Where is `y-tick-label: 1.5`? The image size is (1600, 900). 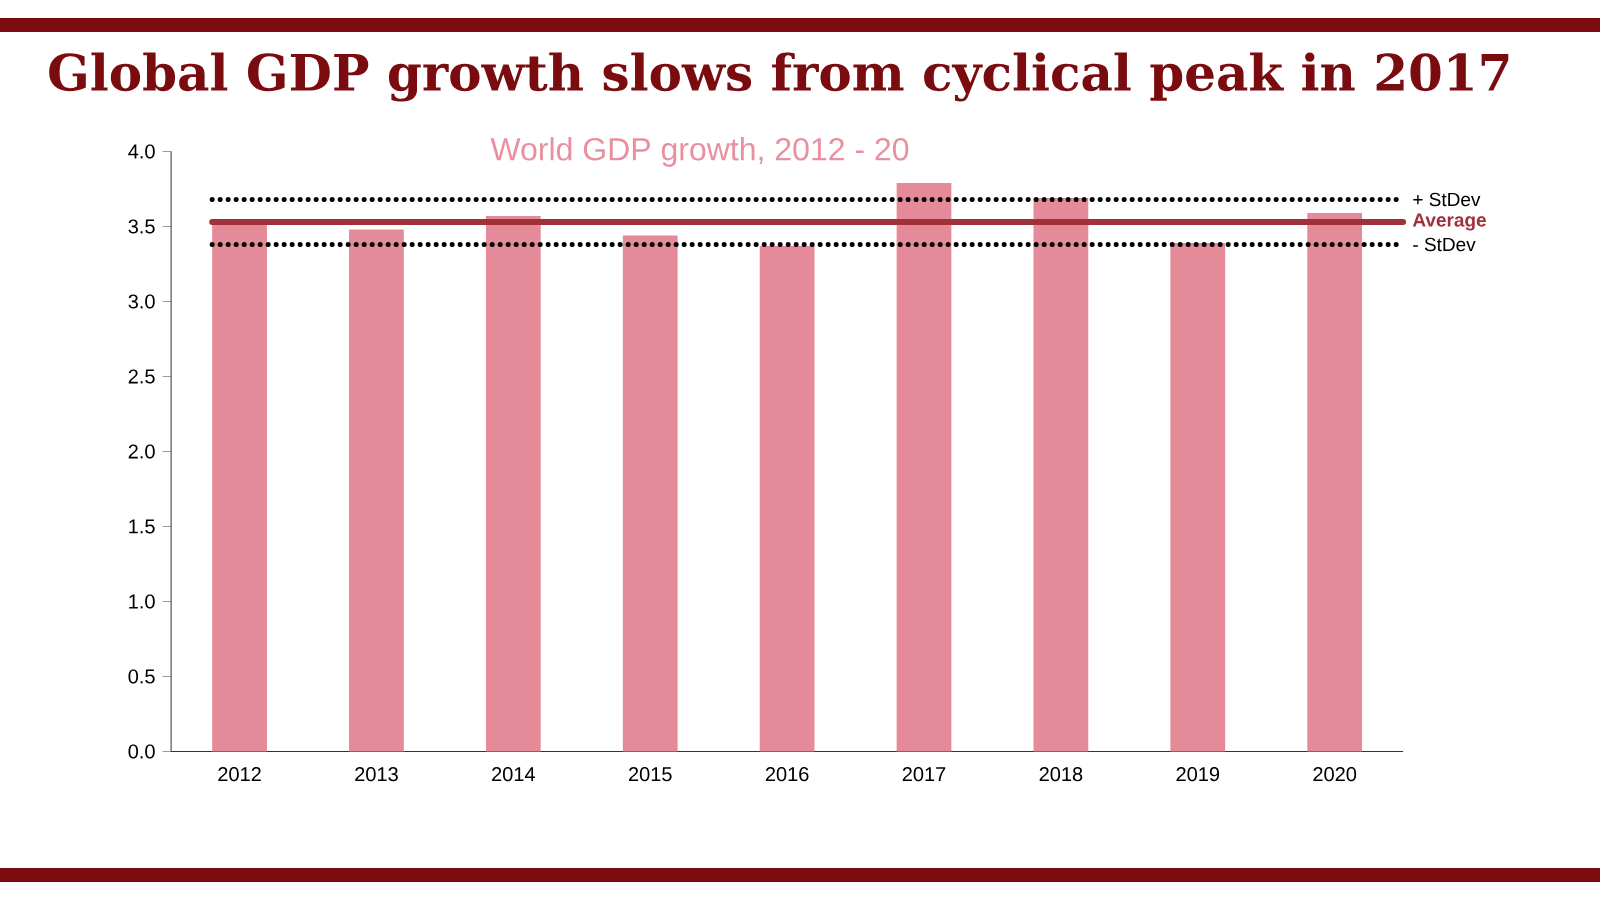
y-tick-label: 1.5 is located at coordinates (142, 526).